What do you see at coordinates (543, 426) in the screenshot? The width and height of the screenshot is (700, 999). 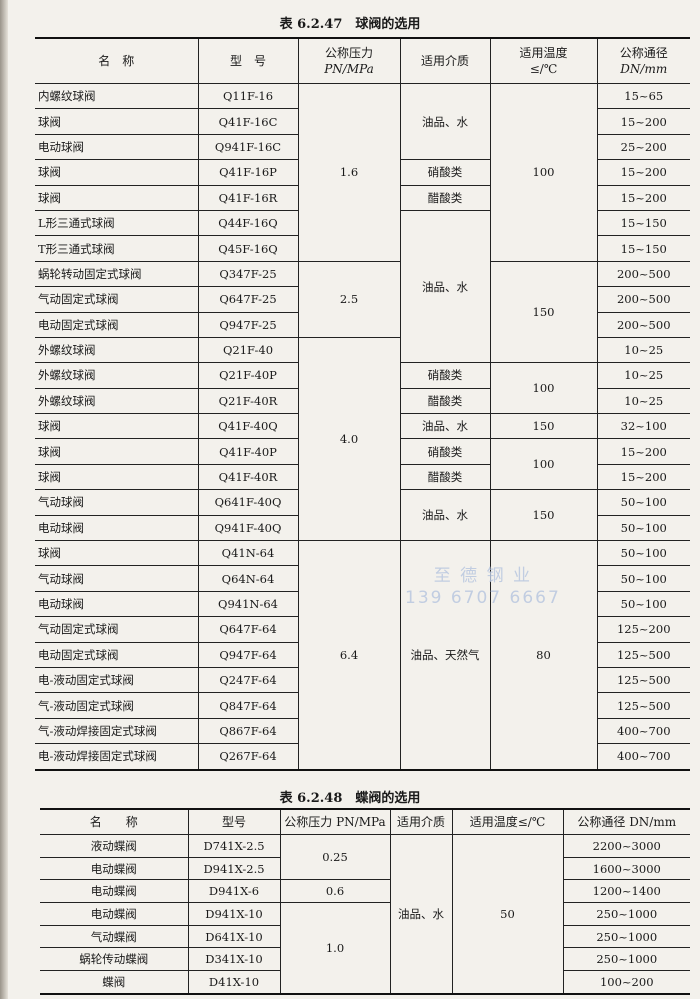 I see `cell-temp: 150` at bounding box center [543, 426].